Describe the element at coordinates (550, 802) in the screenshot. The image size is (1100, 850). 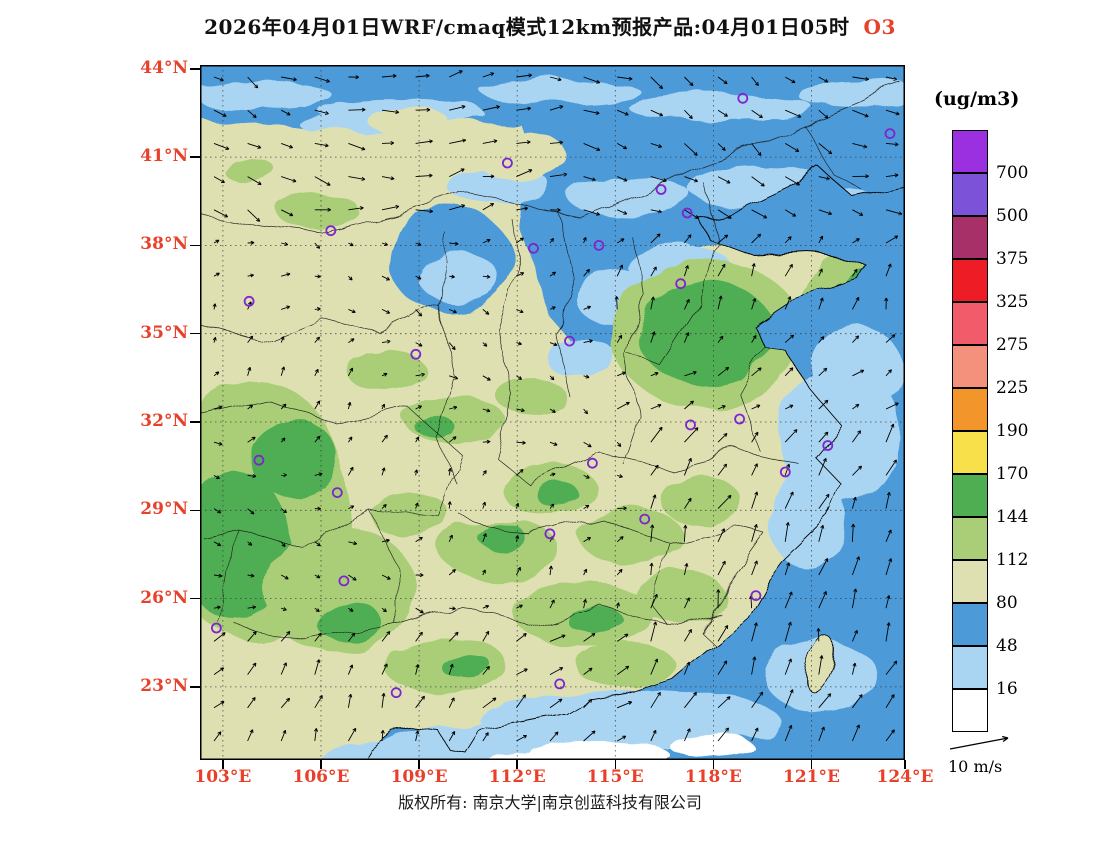
I see `copyright-text: 版权所有: 南京大学|南京创蓝科技有限公司` at that location.